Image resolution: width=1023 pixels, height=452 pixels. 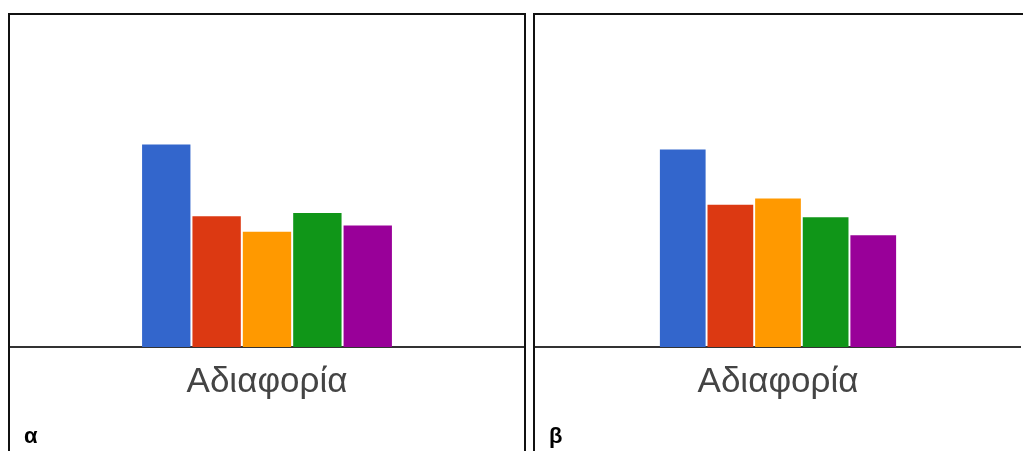 I want to click on text: β, so click(x=556, y=436).